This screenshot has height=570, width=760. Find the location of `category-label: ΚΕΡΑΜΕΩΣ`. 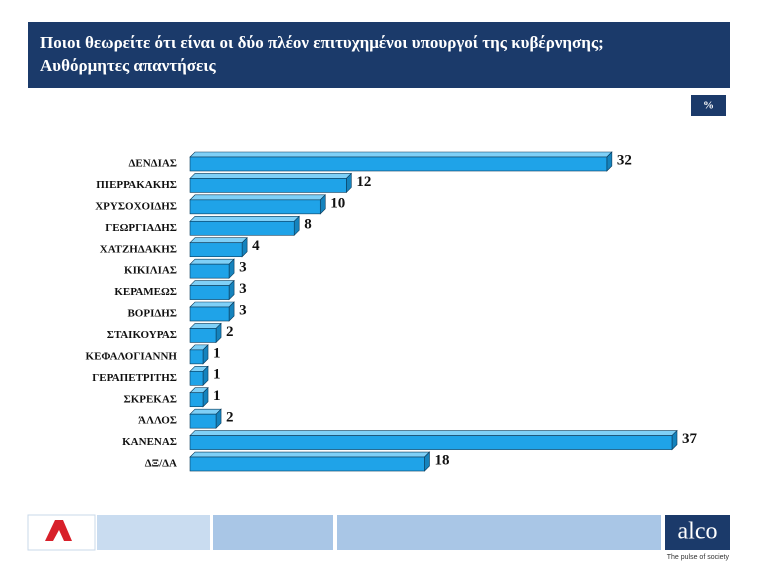

category-label: ΚΕΡΑΜΕΩΣ is located at coordinates (145, 292).